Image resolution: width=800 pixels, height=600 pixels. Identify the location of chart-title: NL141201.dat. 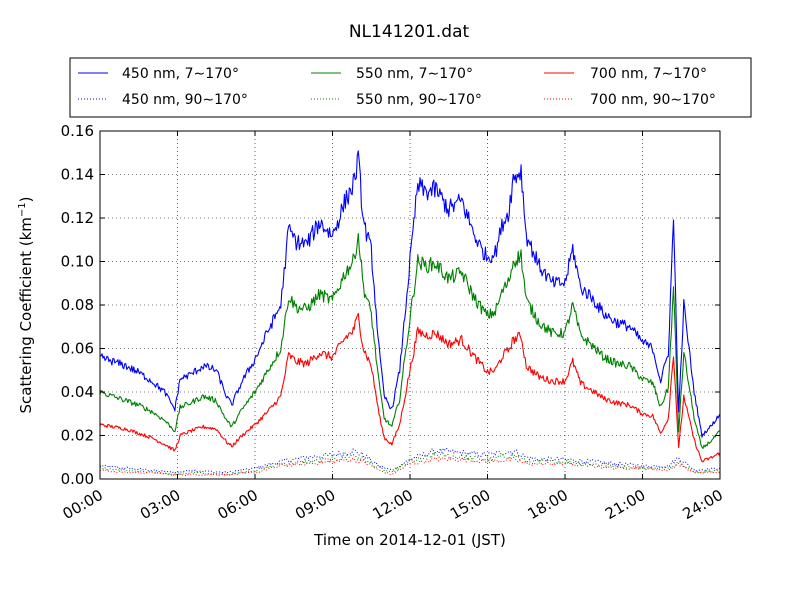
(409, 32).